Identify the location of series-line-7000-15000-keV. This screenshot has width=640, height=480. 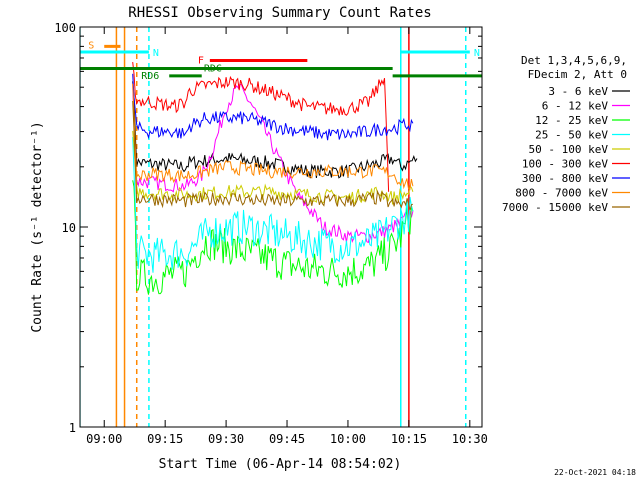
(273, 155).